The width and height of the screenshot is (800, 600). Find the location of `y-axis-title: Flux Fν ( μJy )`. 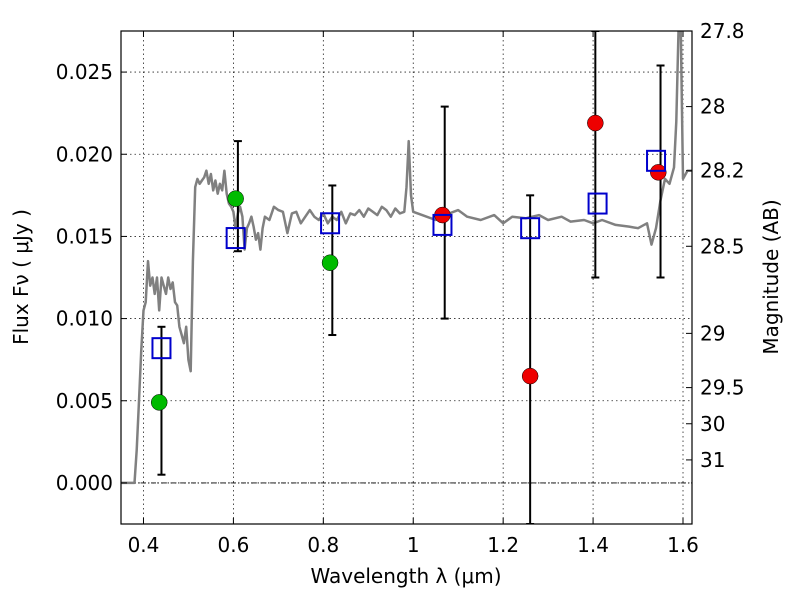

y-axis-title: Flux Fν ( μJy ) is located at coordinates (21, 277).